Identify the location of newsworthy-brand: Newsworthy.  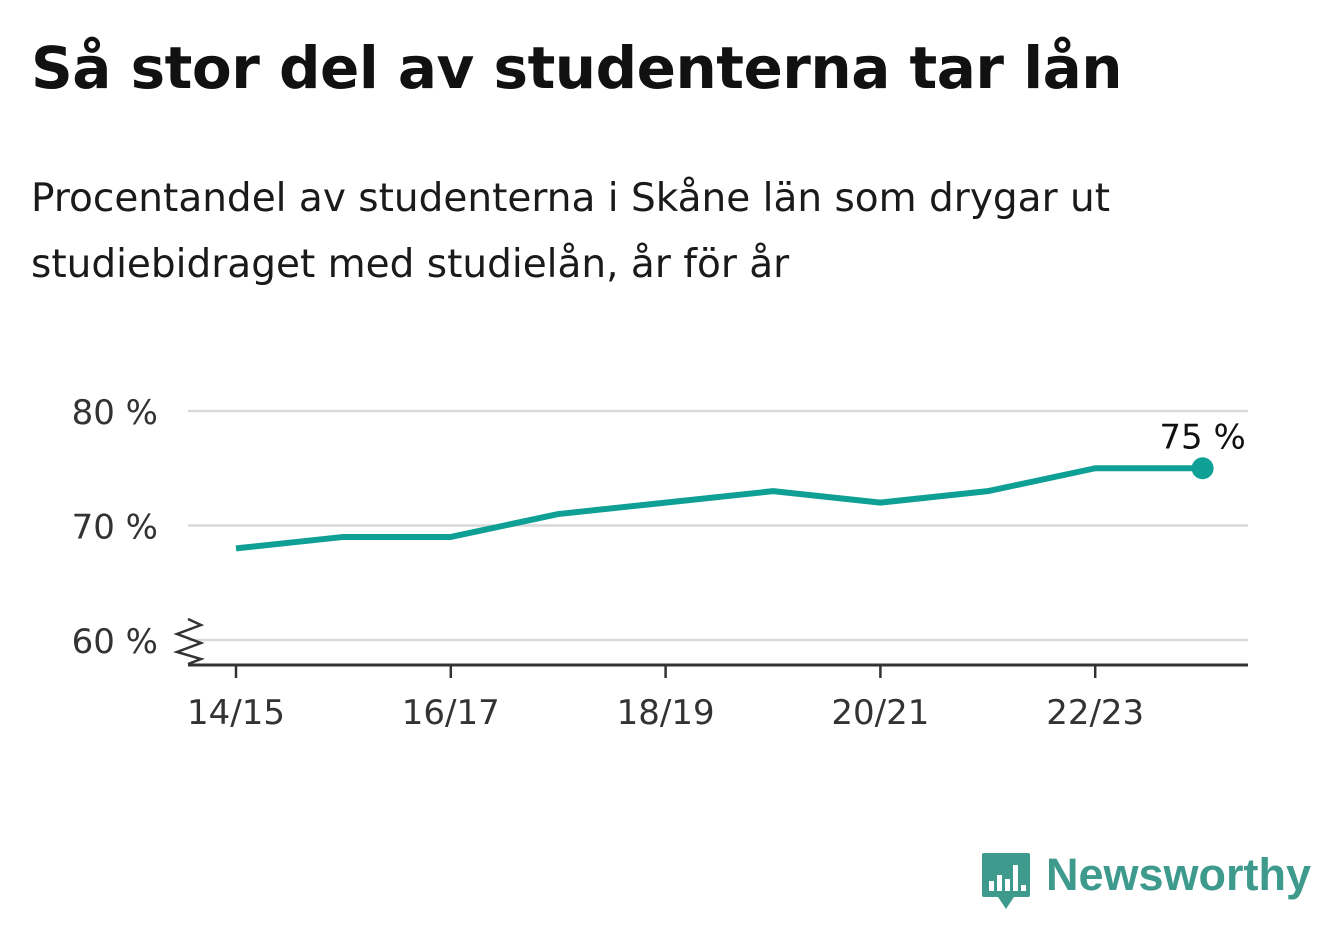
(1145, 879).